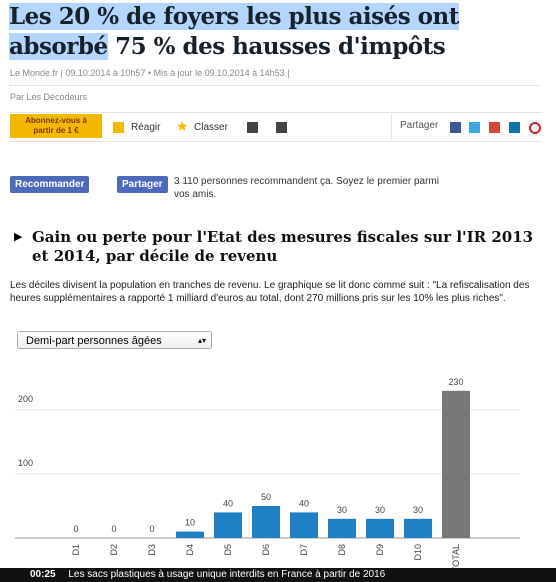 This screenshot has height=582, width=556. I want to click on dropdown: Demi-part personnes âgées ▴▾, so click(114, 340).